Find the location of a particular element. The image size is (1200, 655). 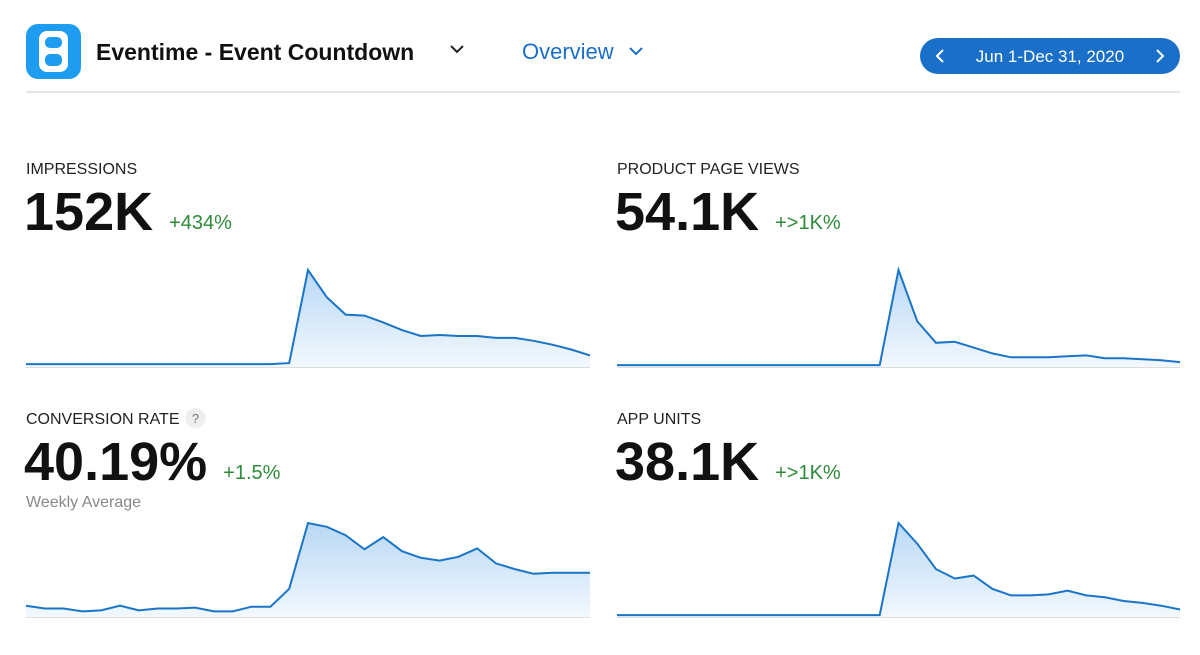

view-chevron is located at coordinates (636, 51).